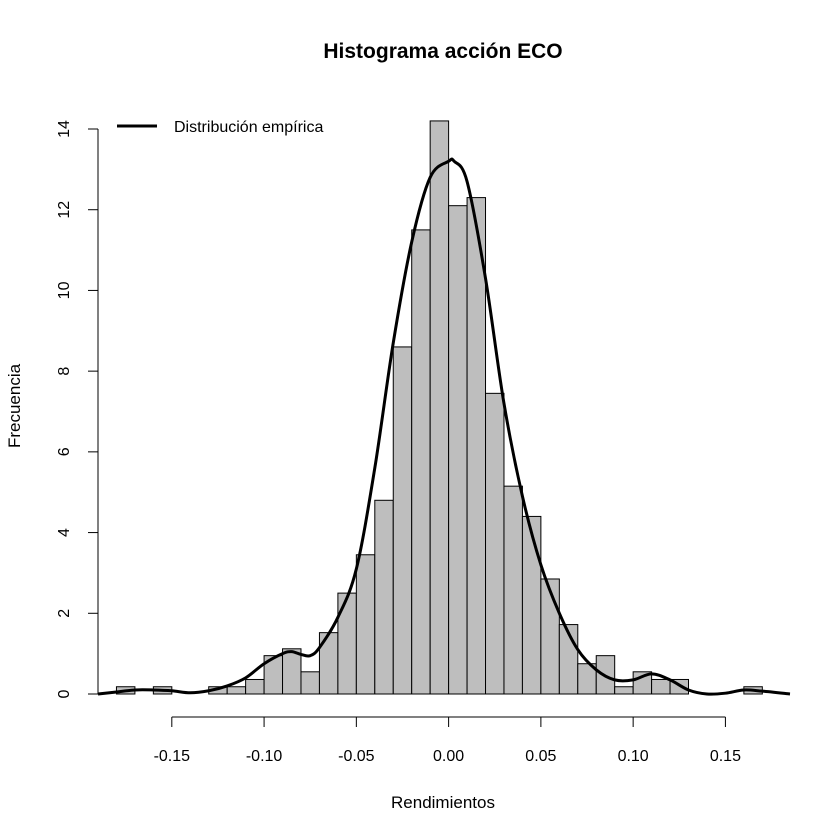 The height and width of the screenshot is (840, 840). I want to click on y-tick-label: 2, so click(64, 613).